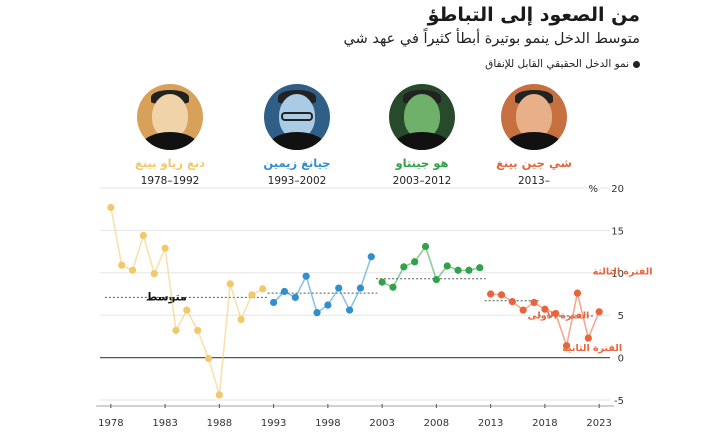 Image resolution: width=706 pixels, height=448 pixels. Describe the element at coordinates (422, 163) in the screenshot. I see `leader-name: هو جينتاو` at that location.